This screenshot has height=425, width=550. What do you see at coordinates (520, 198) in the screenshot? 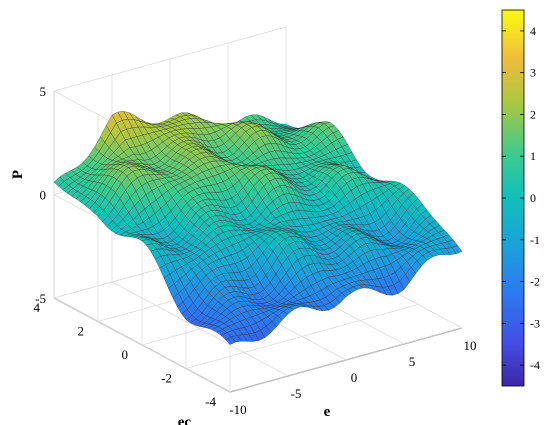
I see `colorbar: -4 -3 -2 -1 0 1 2 3 4` at bounding box center [520, 198].